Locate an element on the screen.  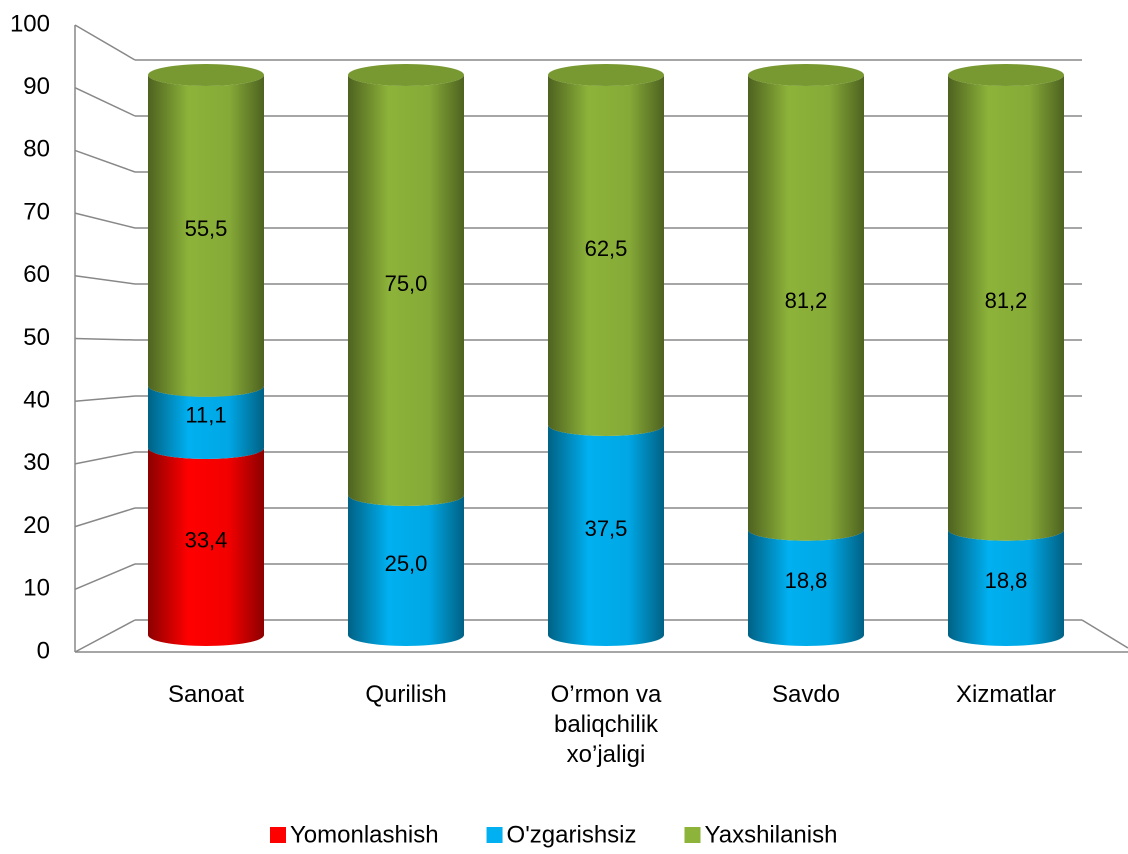
x-tick-label: O’rmon va baliqchilik xo’jaligi is located at coordinates (606, 724).